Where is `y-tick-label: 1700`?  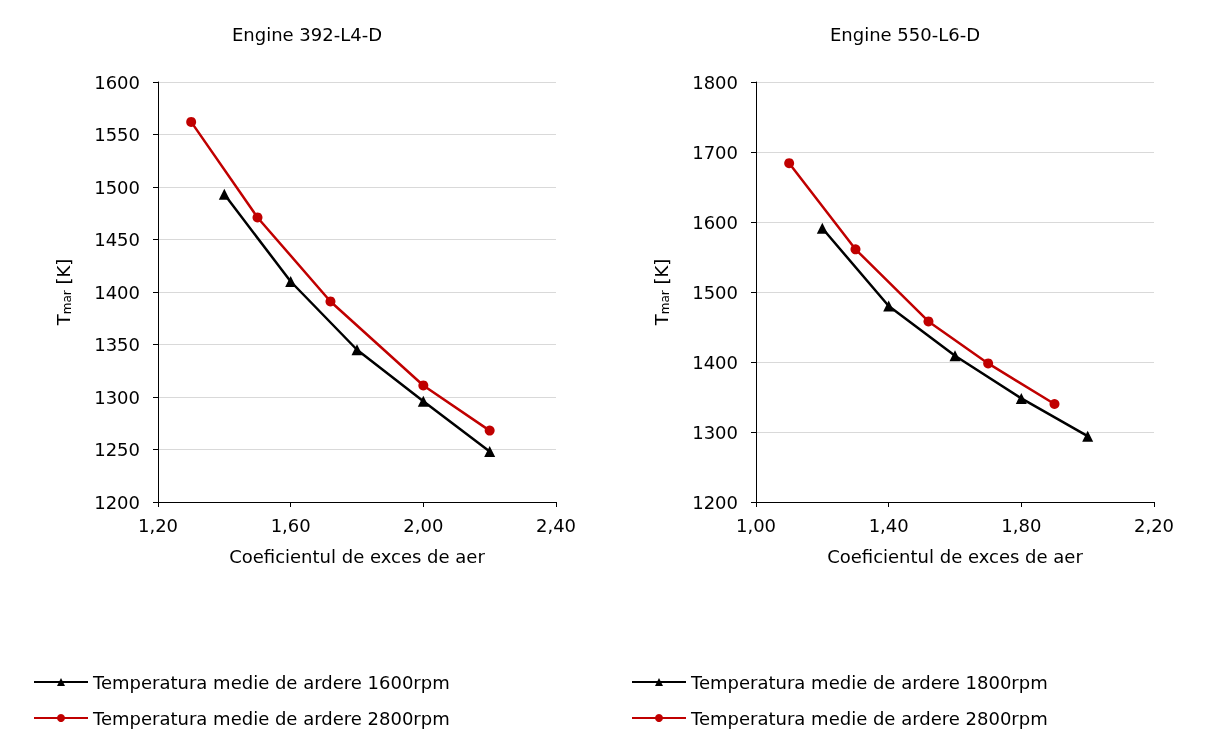
y-tick-label: 1700 is located at coordinates (715, 152).